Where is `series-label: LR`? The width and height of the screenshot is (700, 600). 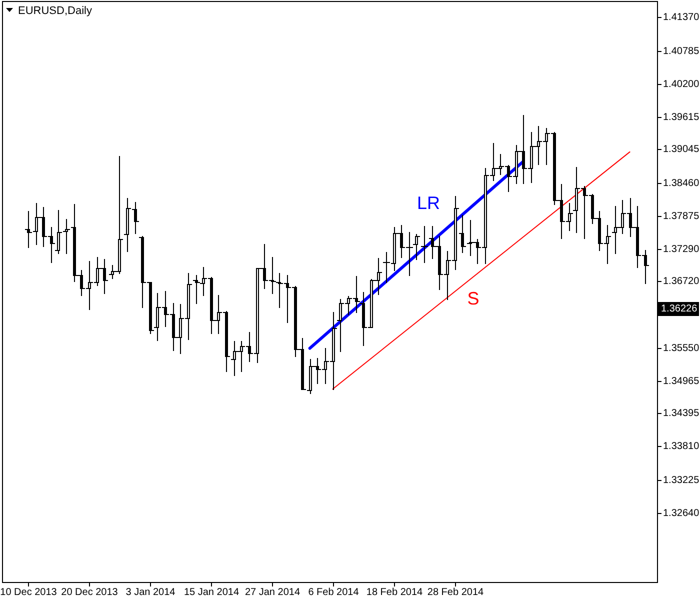 series-label: LR is located at coordinates (428, 202).